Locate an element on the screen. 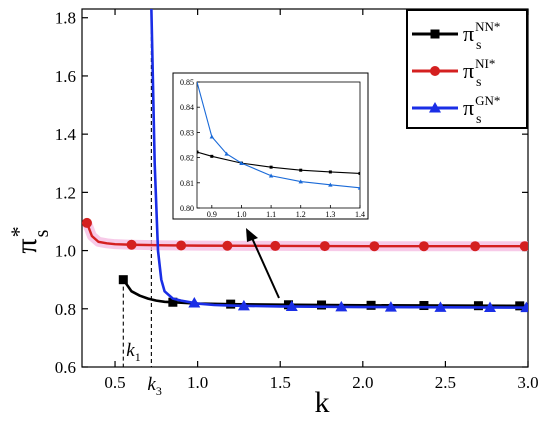  inset-y-tick-label: 0.85 is located at coordinates (187, 82).